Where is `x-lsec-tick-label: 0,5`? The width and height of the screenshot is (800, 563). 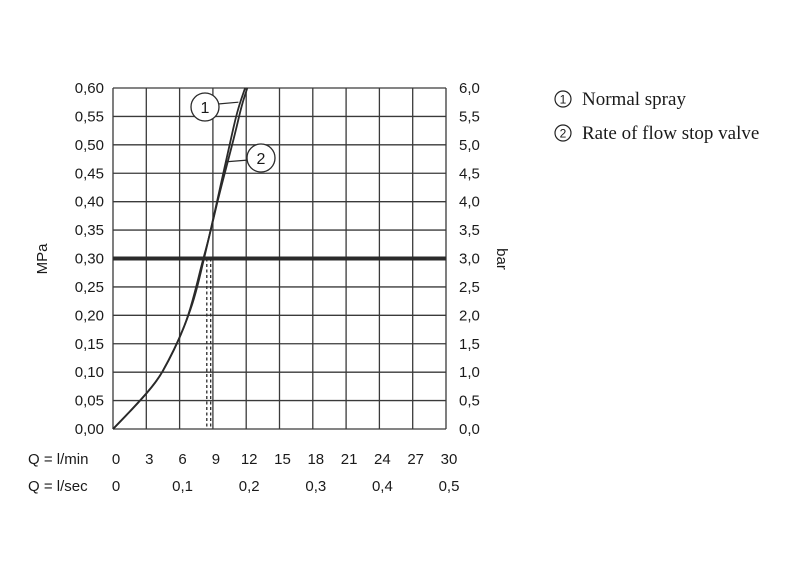
x-lsec-tick-label: 0,5 is located at coordinates (449, 486).